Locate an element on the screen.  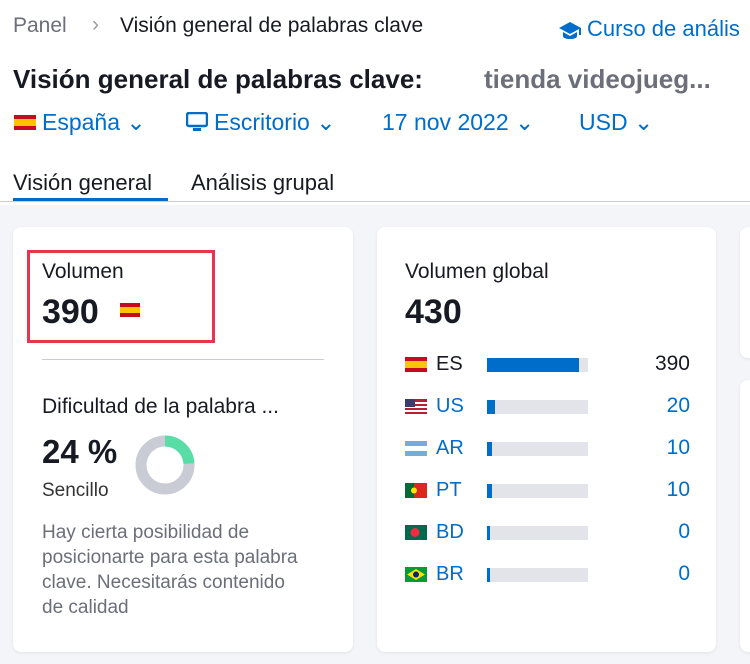
difficulty-rating: Sencillo is located at coordinates (75, 490).